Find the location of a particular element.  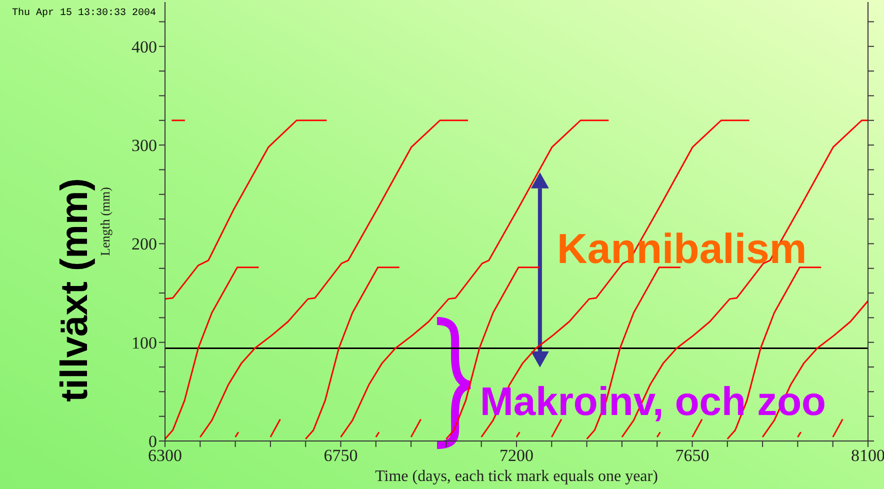

x-tick-label: 6750 is located at coordinates (341, 456).